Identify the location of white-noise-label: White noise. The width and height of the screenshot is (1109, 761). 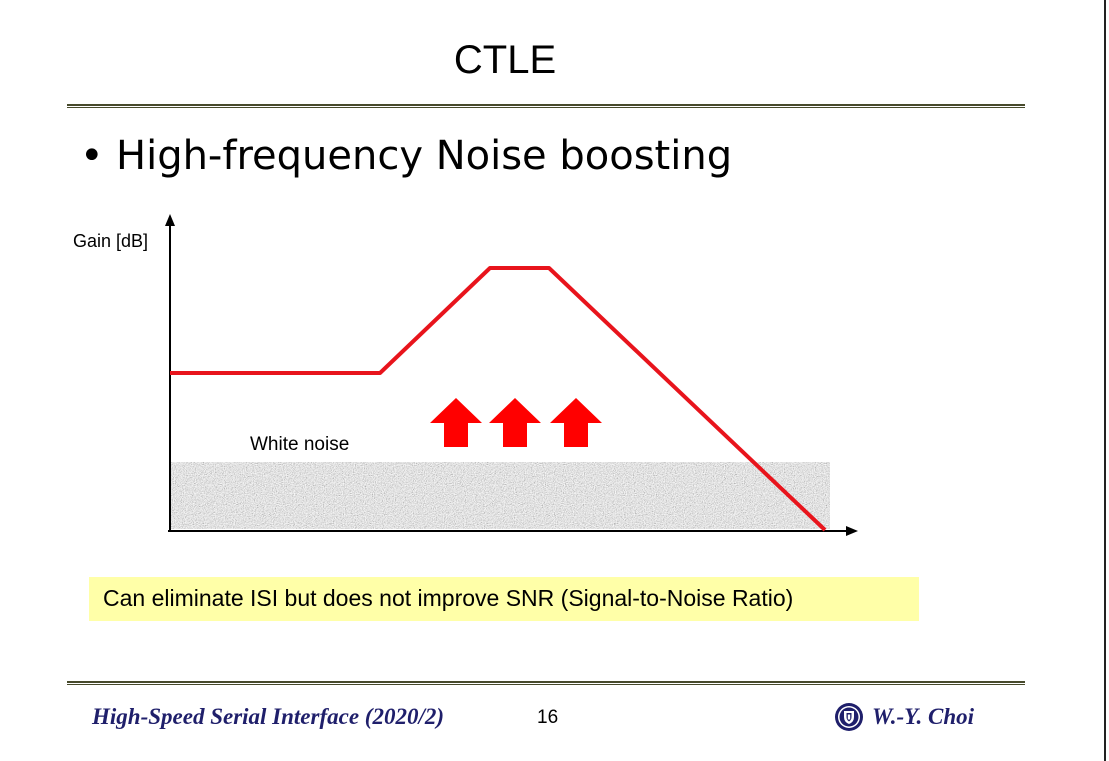
(300, 444).